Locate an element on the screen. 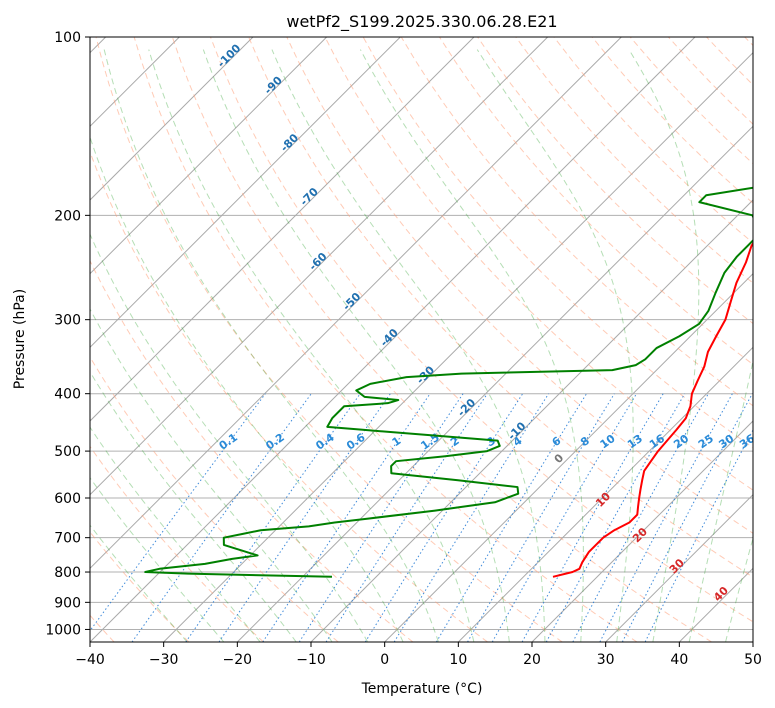  mixing-ratio-label: 10 is located at coordinates (608, 442).